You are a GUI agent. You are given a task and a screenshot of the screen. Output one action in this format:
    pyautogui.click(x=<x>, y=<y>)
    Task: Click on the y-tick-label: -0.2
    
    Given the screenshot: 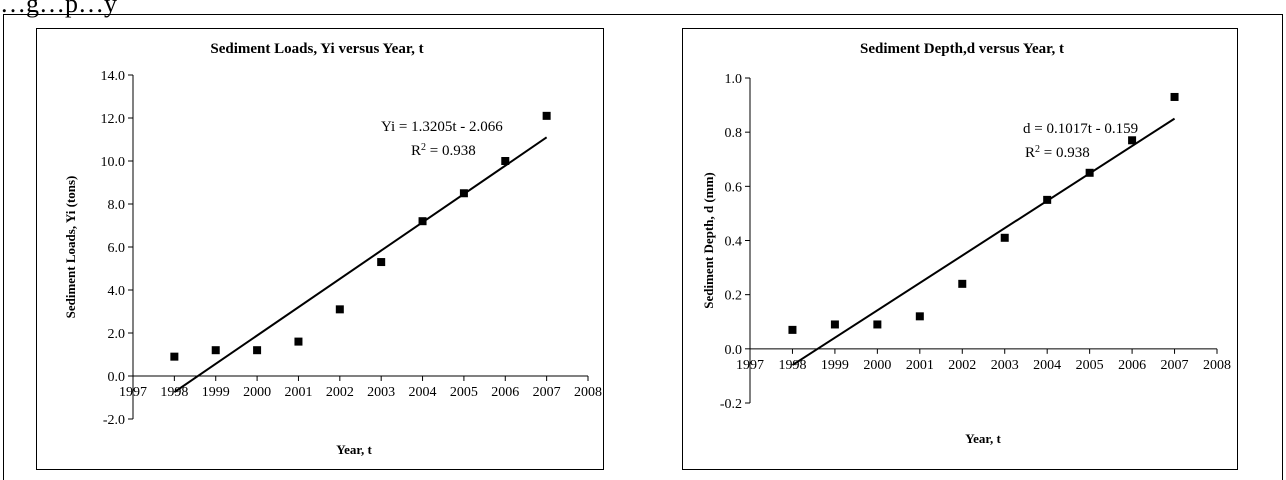 What is the action you would take?
    pyautogui.click(x=731, y=404)
    